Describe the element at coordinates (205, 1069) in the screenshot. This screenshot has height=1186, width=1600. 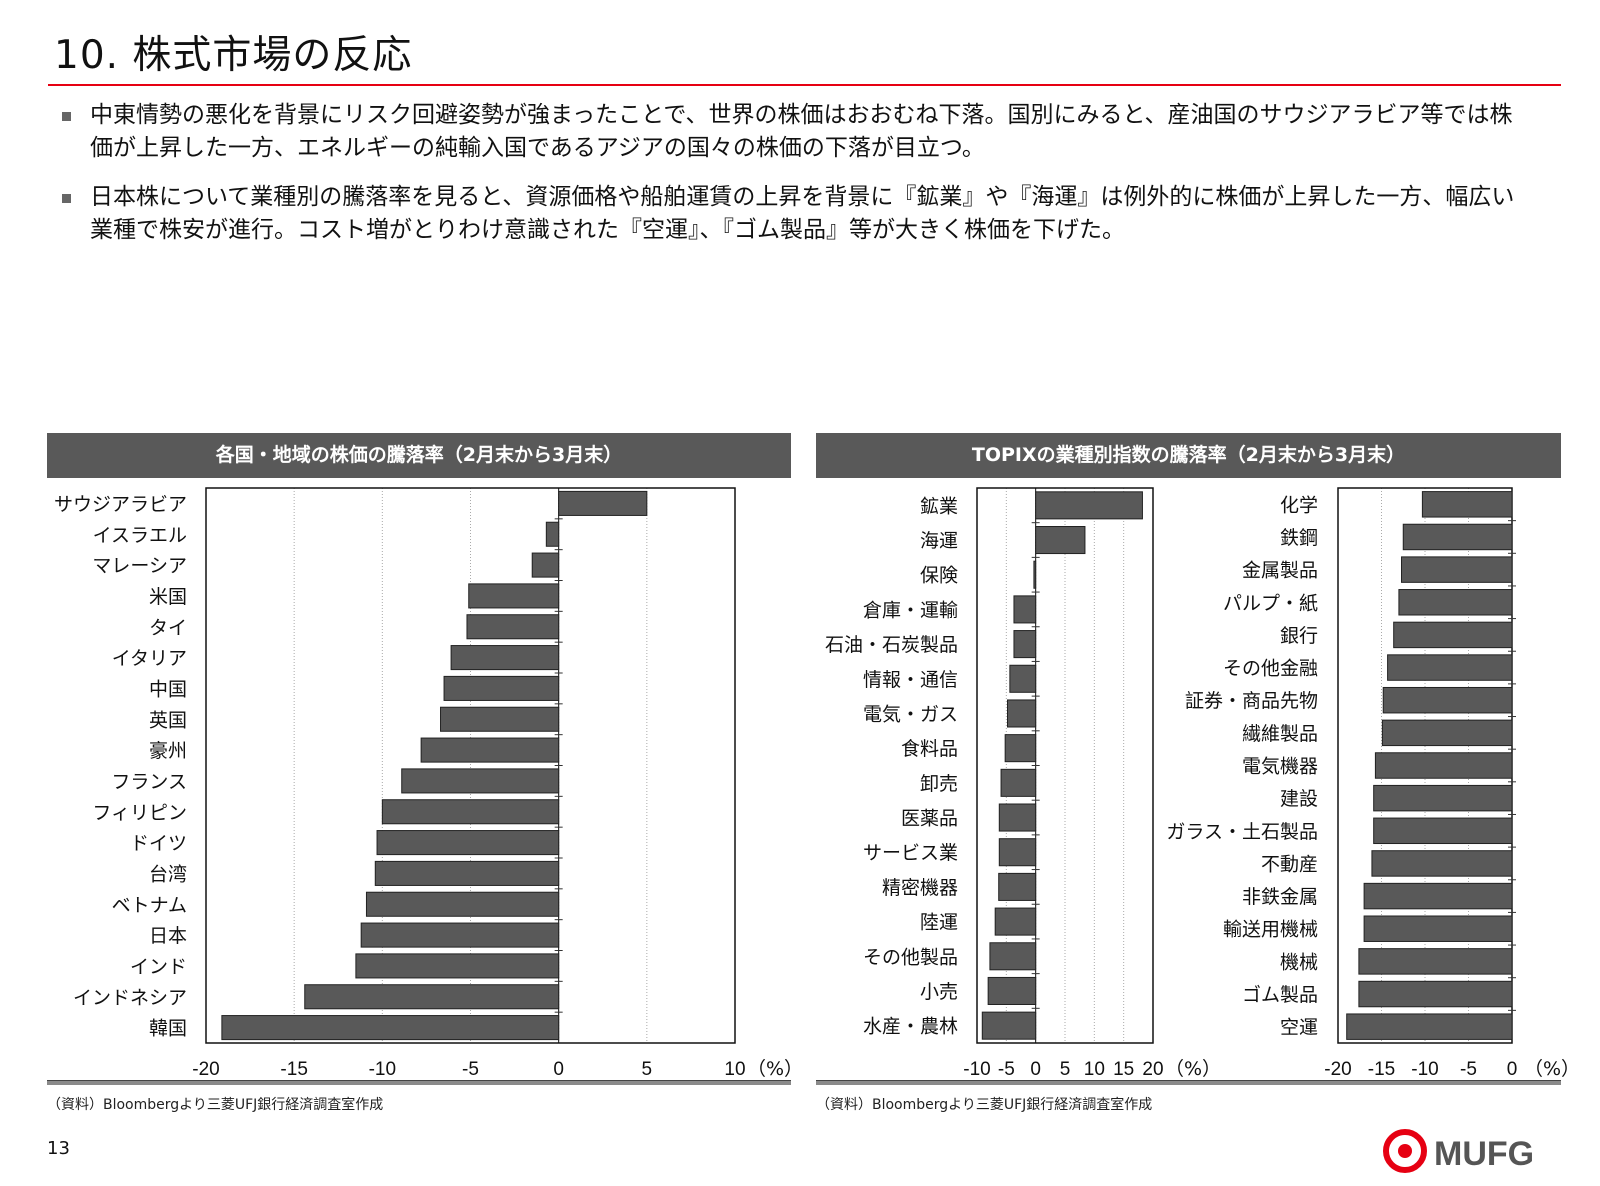
I see `x-tick-label: -20` at that location.